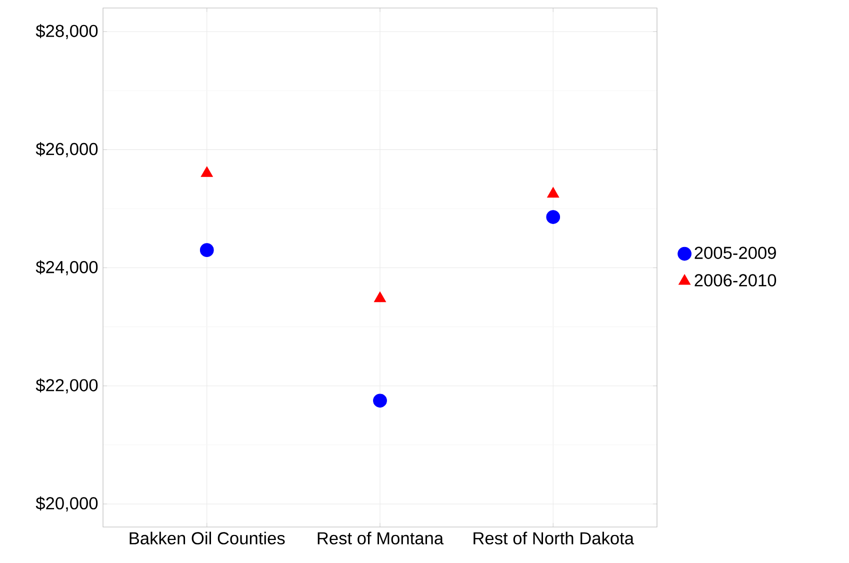  Describe the element at coordinates (554, 538) in the screenshot. I see `x-tick-label: Rest of North Dakota` at that location.